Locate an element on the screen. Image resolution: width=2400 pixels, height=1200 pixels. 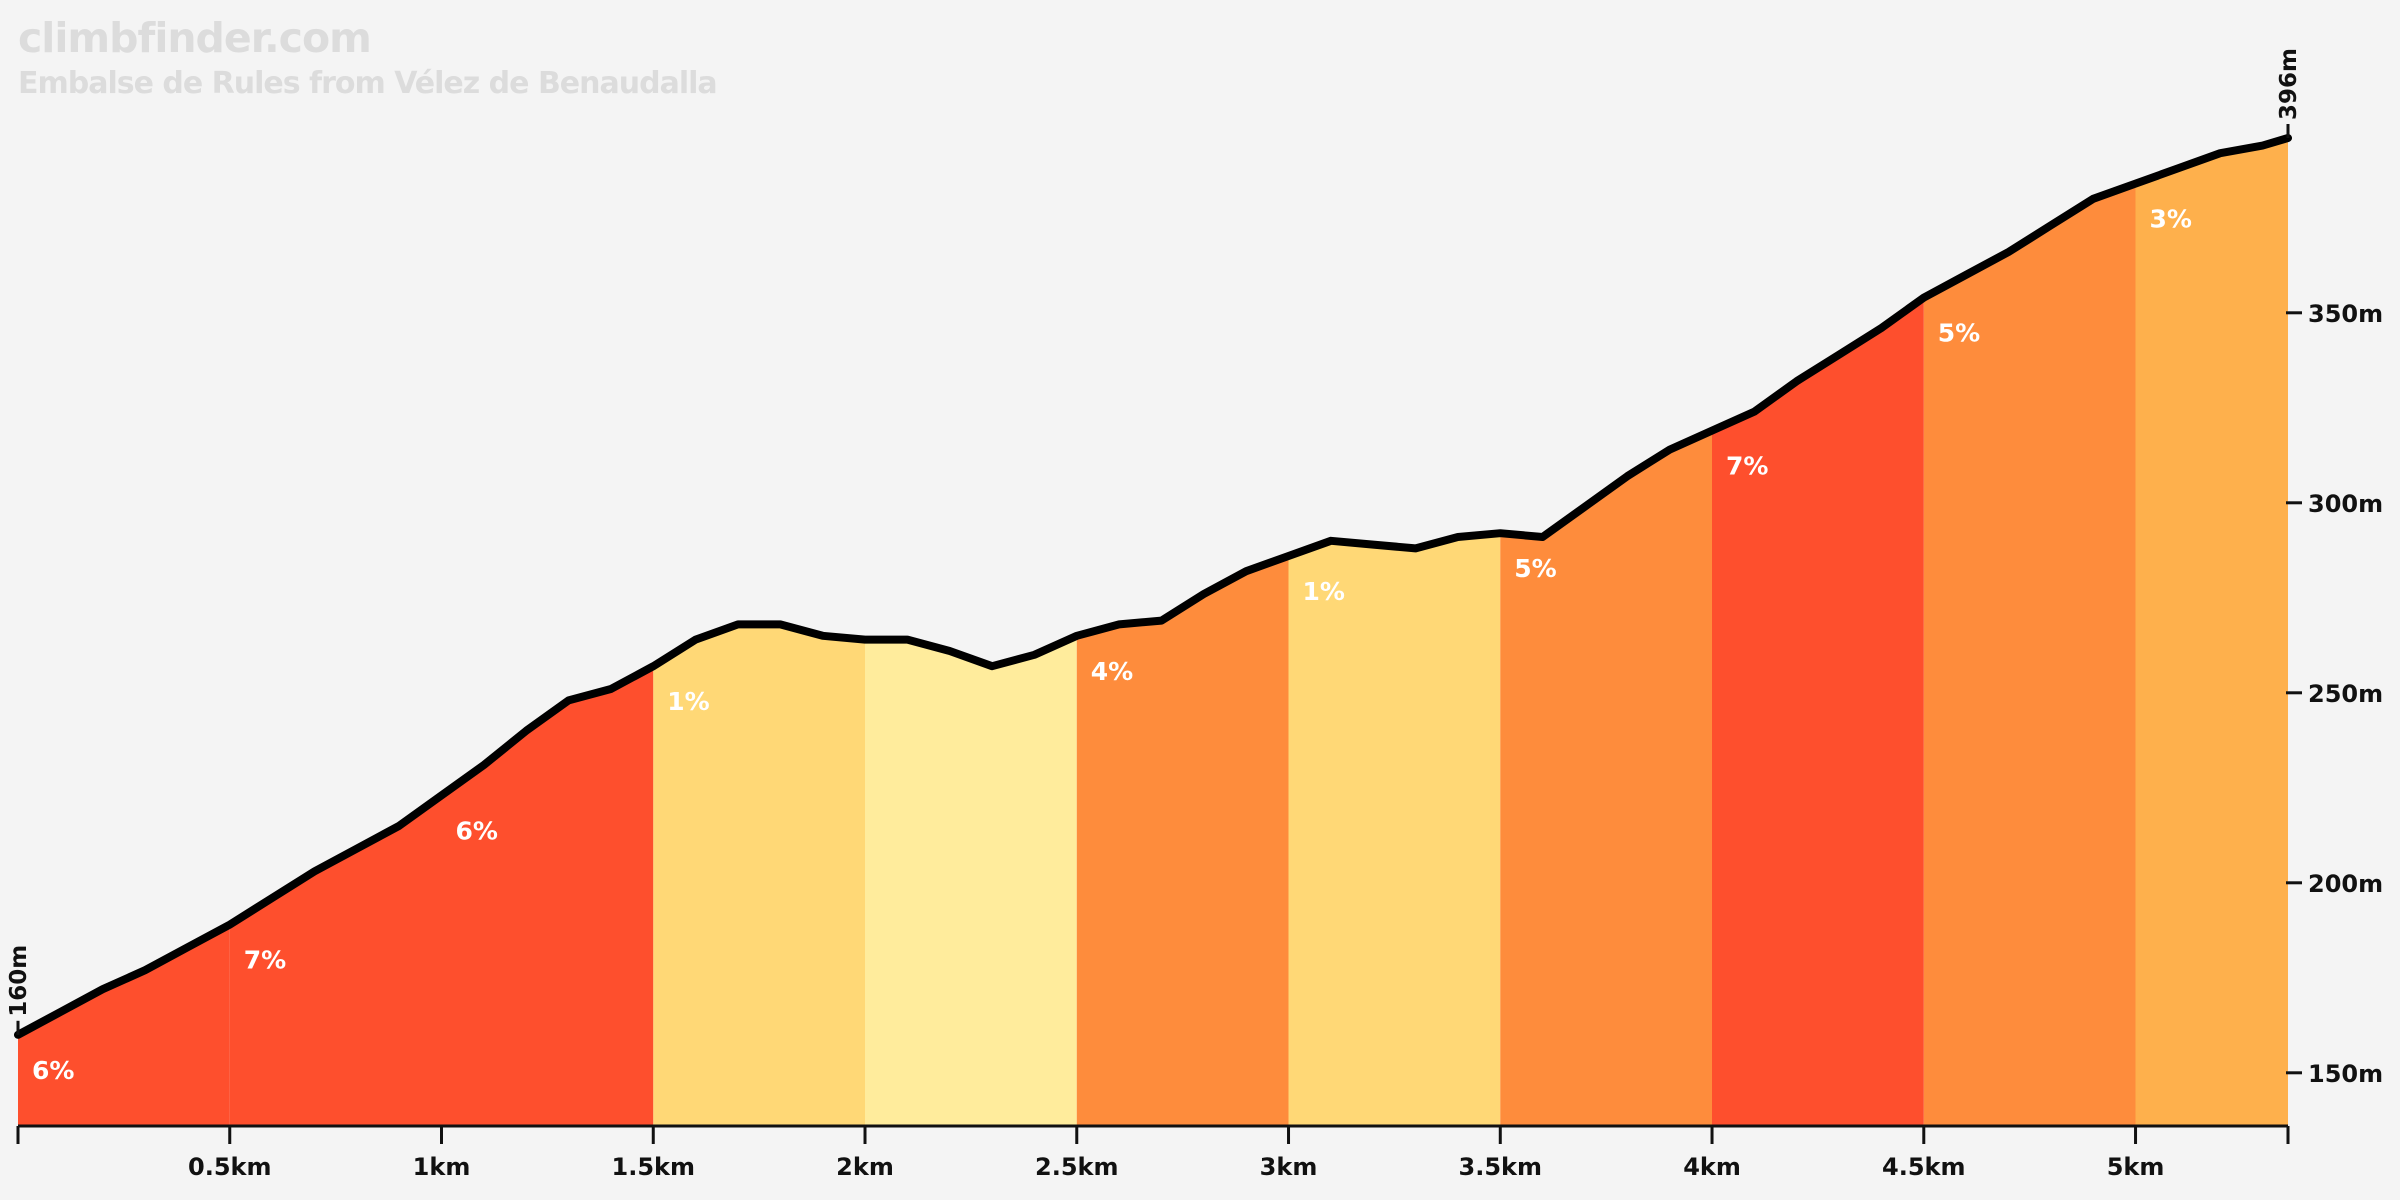
x-tick-label: 0.5km is located at coordinates (229, 1167).